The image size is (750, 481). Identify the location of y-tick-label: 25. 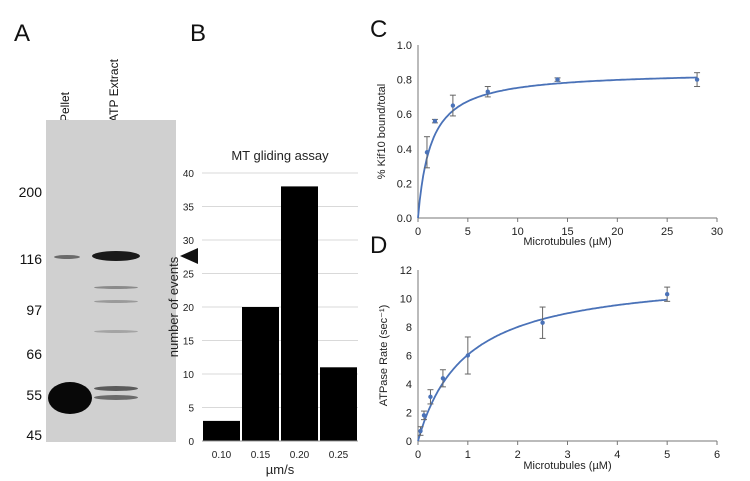
(189, 275).